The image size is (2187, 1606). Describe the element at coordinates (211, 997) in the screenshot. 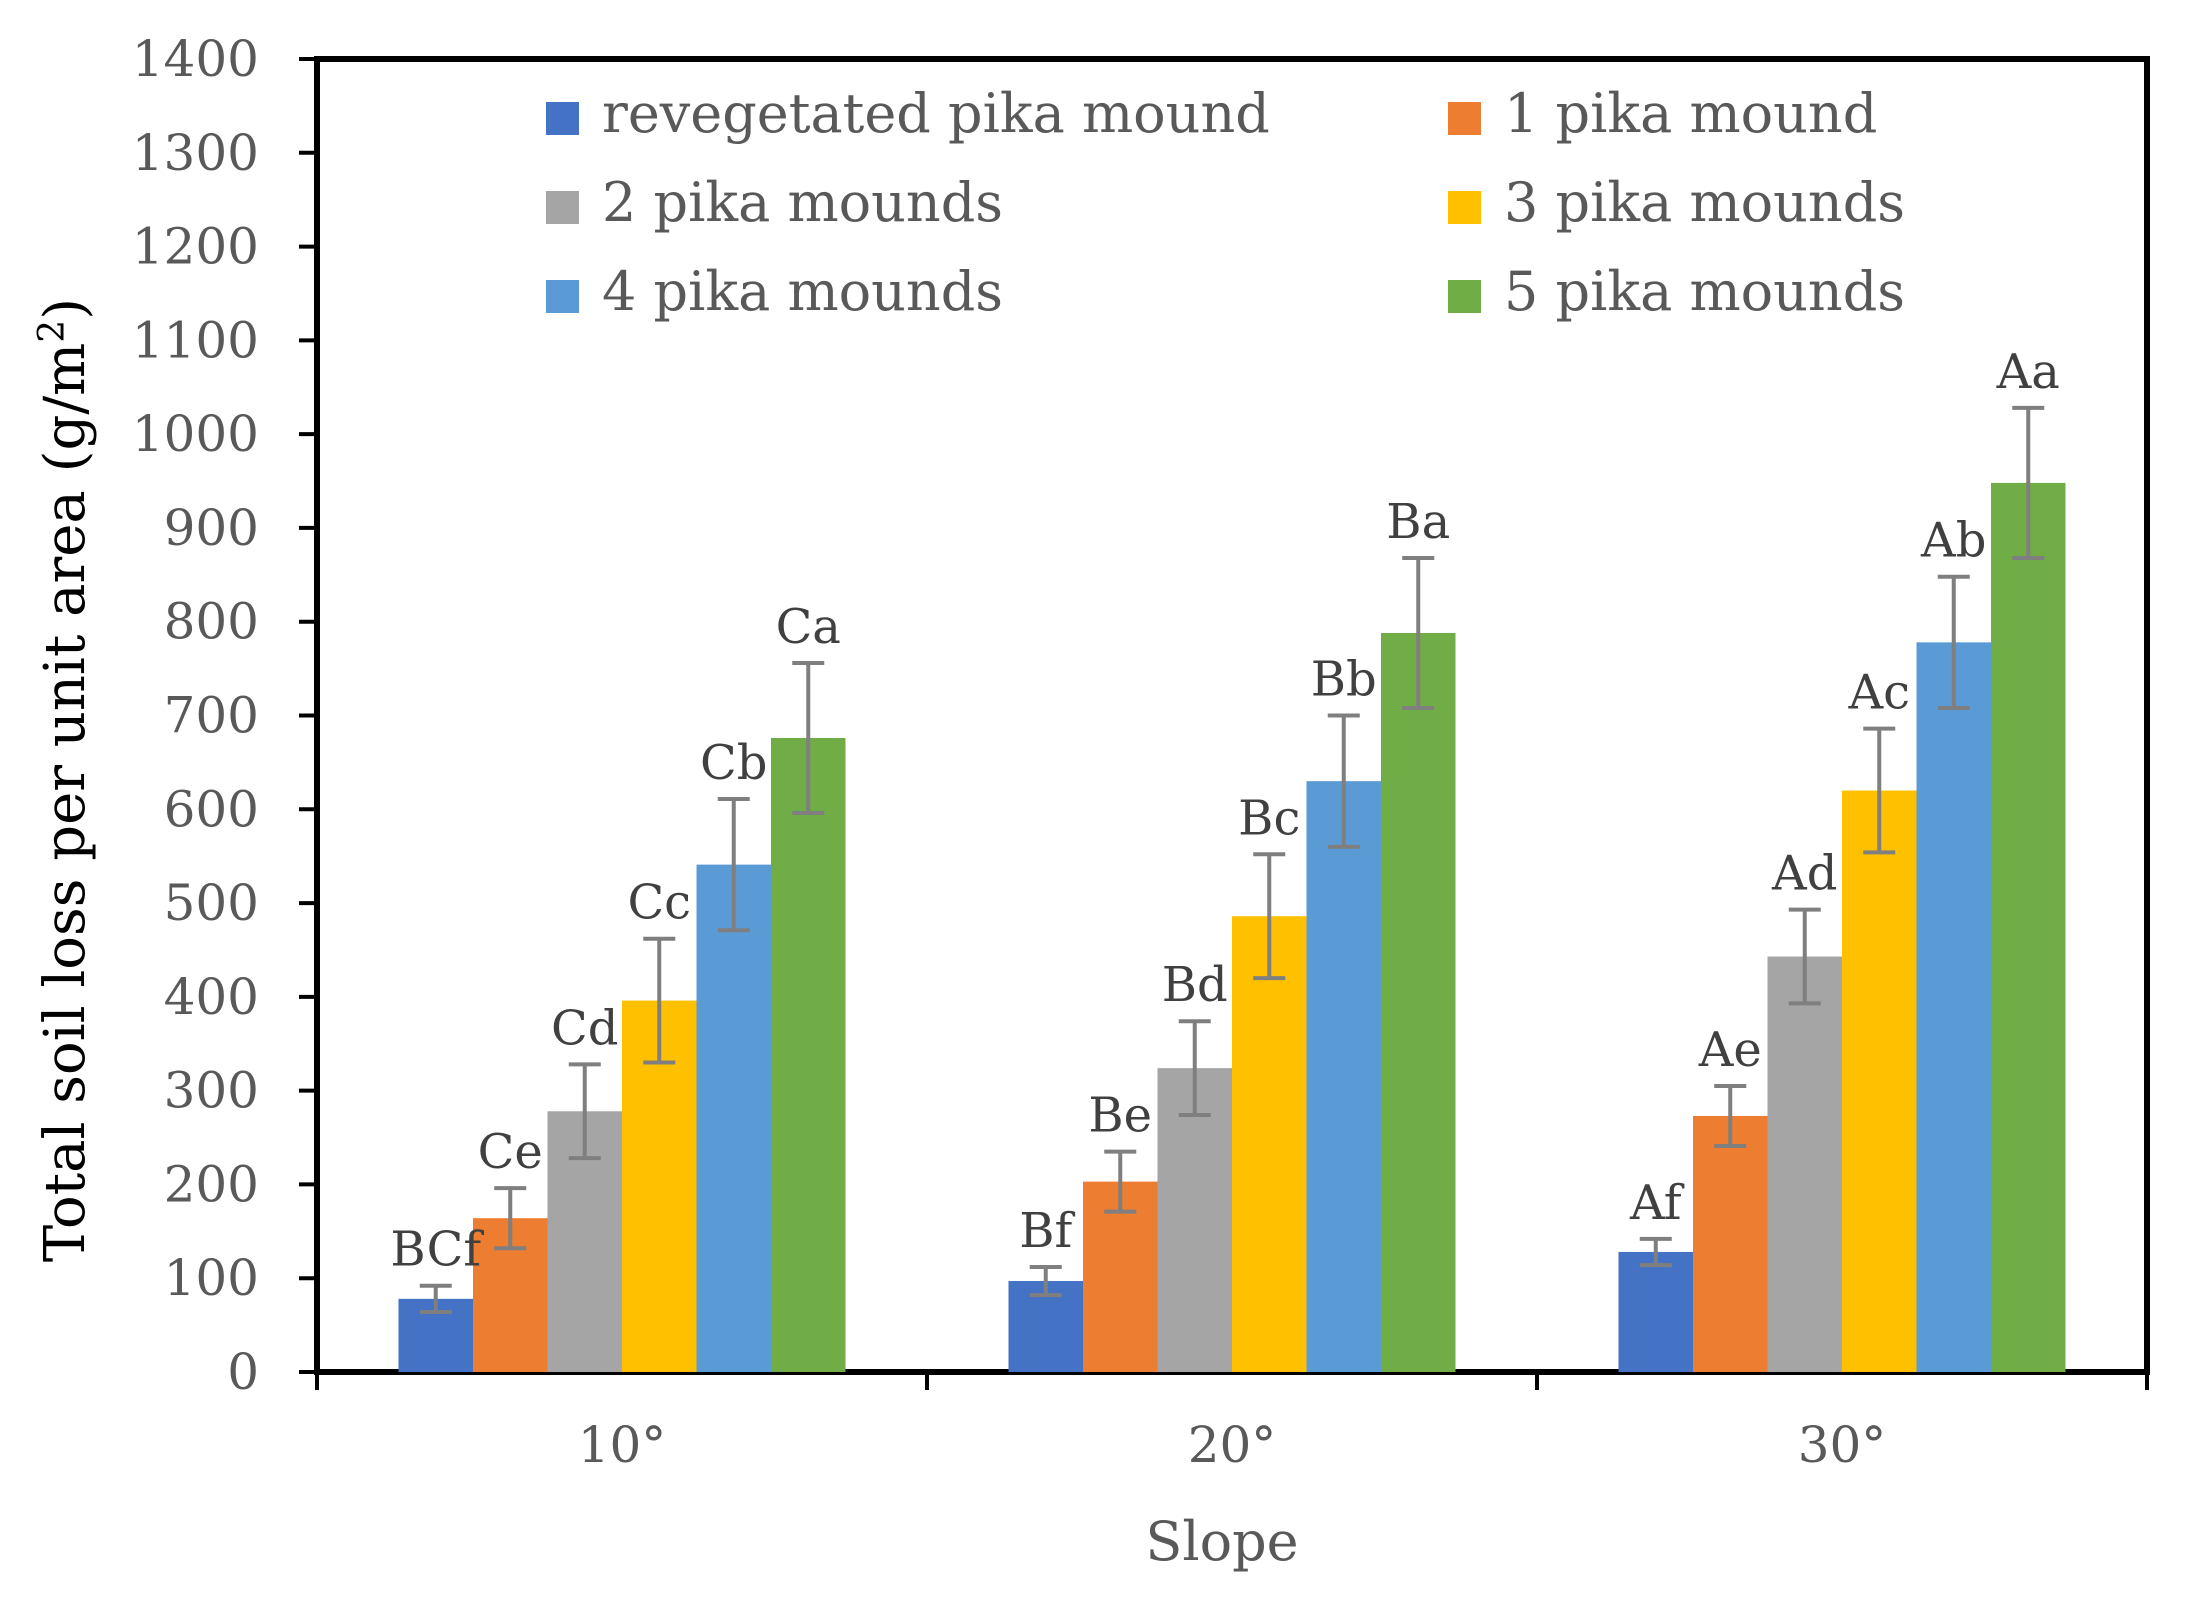

I see `y-tick-label: 400` at that location.